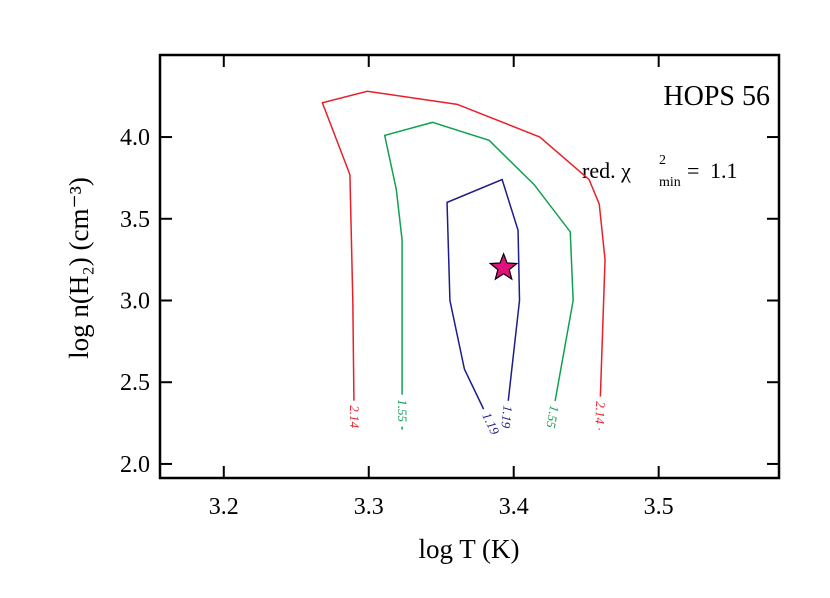 This screenshot has height=598, width=830. I want to click on contour-label: 1.19, so click(507, 417).